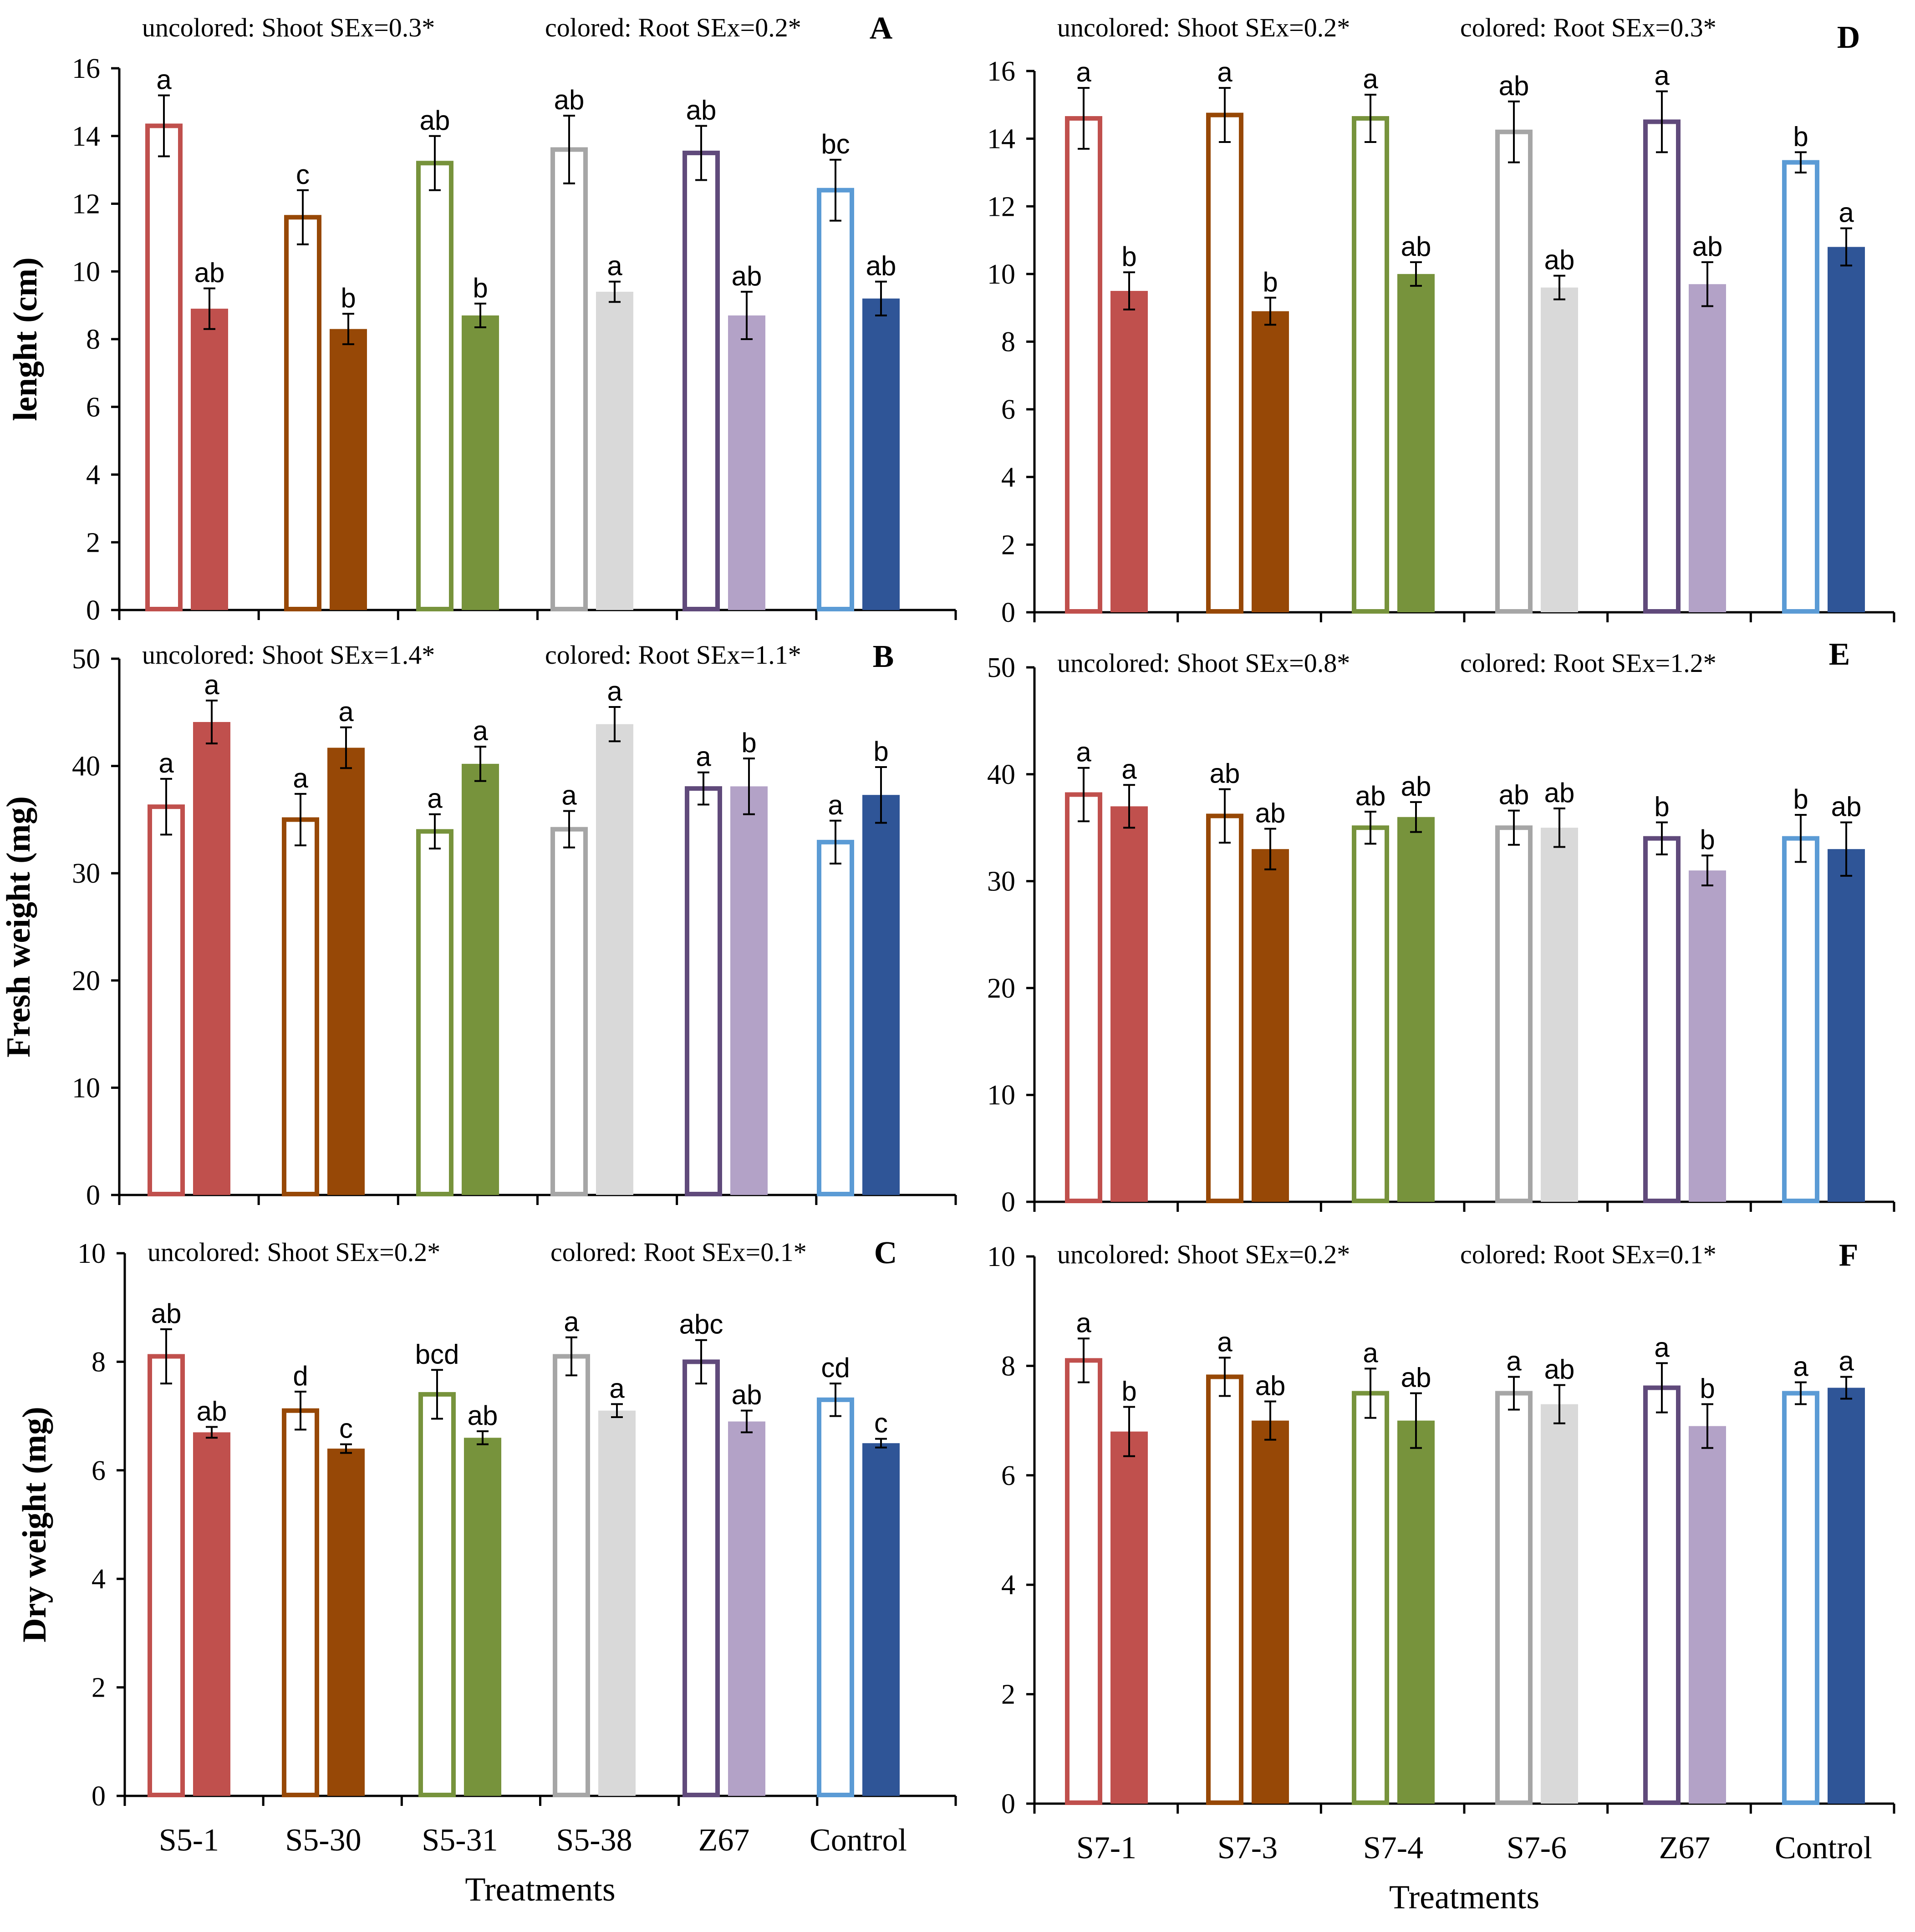 This screenshot has width=1915, height=1932. What do you see at coordinates (86, 659) in the screenshot?
I see `y-tick-label: 50` at bounding box center [86, 659].